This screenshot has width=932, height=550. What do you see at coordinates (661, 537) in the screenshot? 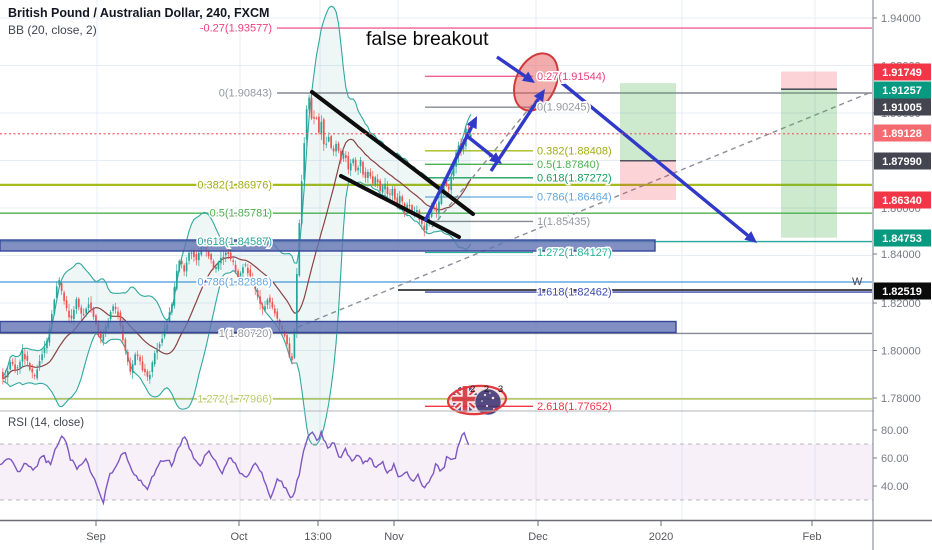
I see `time-axis-label: 2020` at bounding box center [661, 537].